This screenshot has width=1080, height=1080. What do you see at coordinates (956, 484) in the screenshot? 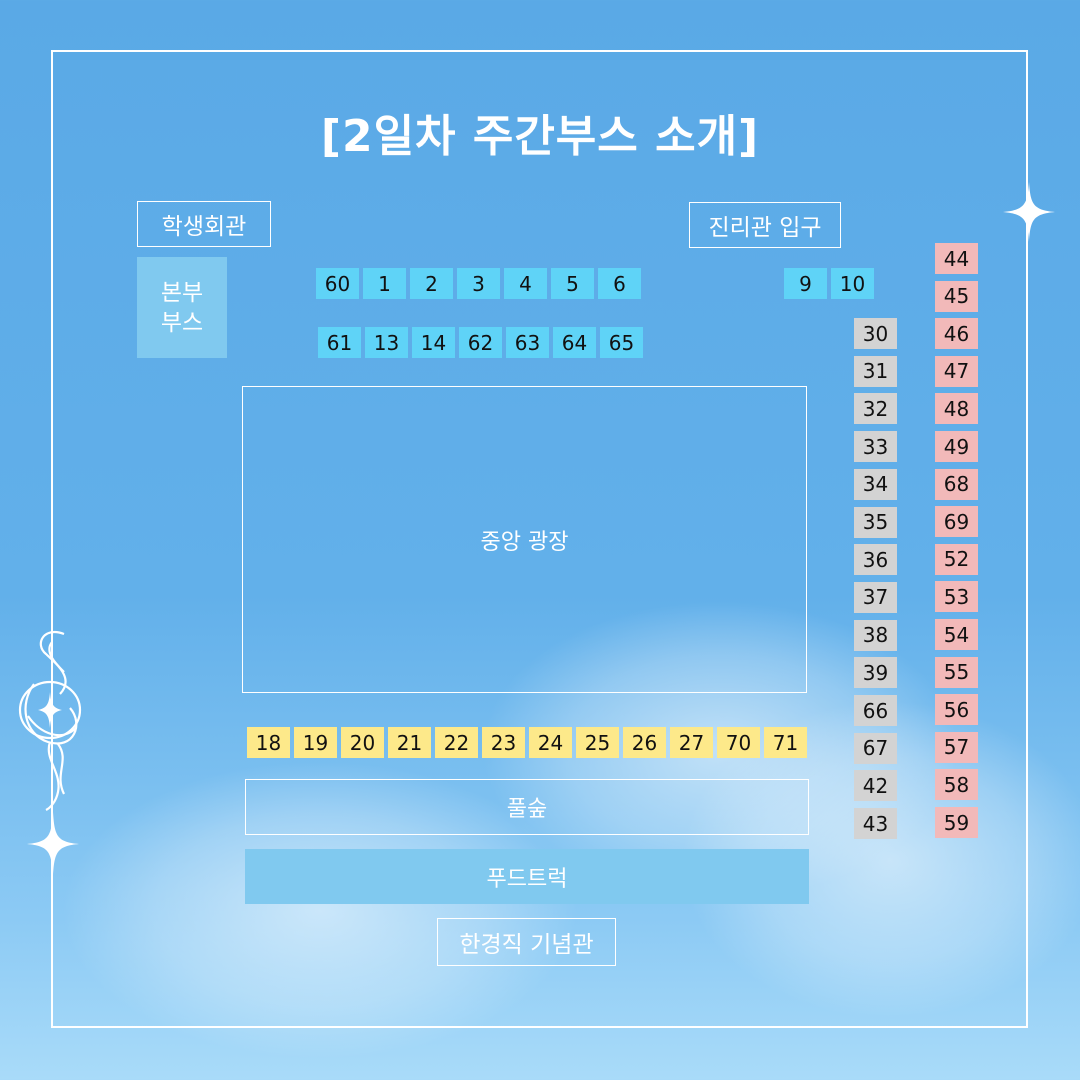
I see `booth-68: 68` at bounding box center [956, 484].